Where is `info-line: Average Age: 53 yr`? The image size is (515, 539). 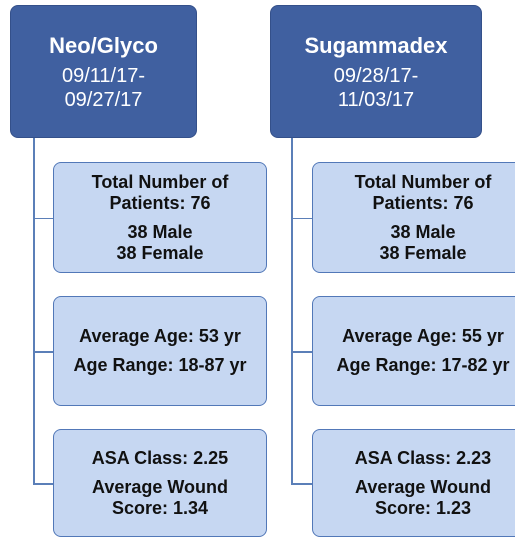
info-line: Average Age: 53 yr is located at coordinates (160, 336).